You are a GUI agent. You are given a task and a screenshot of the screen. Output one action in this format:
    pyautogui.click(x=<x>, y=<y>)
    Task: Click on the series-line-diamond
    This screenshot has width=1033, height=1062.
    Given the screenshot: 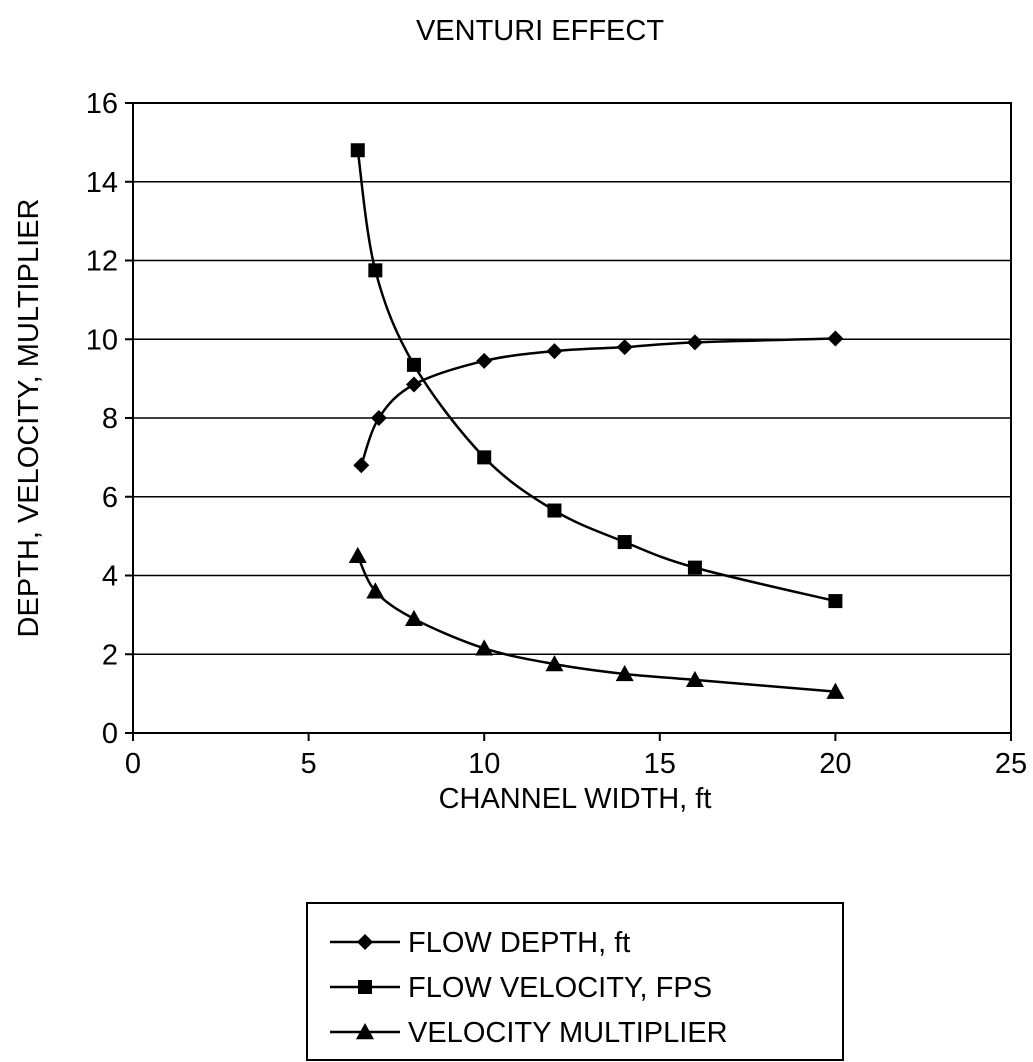 What is the action you would take?
    pyautogui.click(x=598, y=401)
    